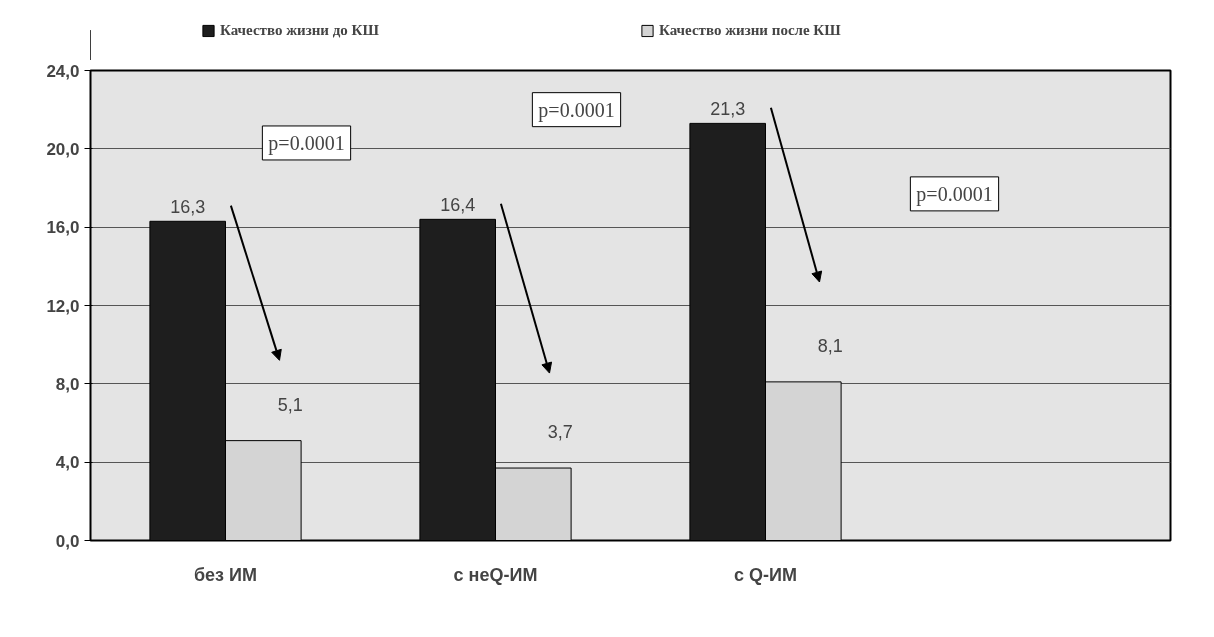 The height and width of the screenshot is (637, 1214). Describe the element at coordinates (226, 574) in the screenshot. I see `x-tick-label: без ИМ` at that location.